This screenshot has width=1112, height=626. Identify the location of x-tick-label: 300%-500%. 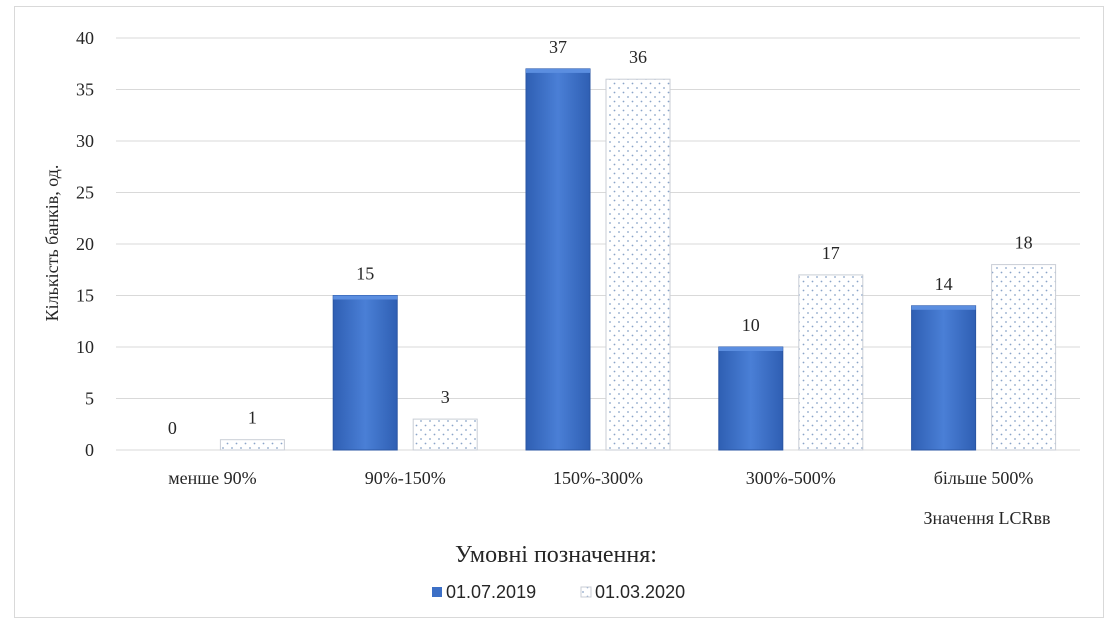
(791, 478).